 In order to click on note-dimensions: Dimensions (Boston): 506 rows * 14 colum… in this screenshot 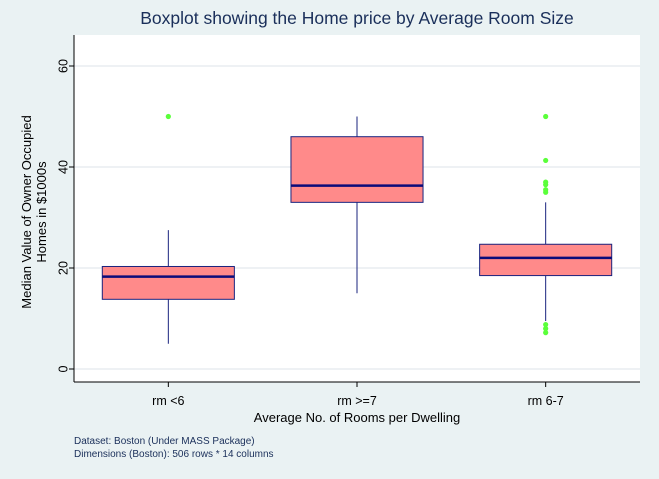, I will do `click(174, 454)`.